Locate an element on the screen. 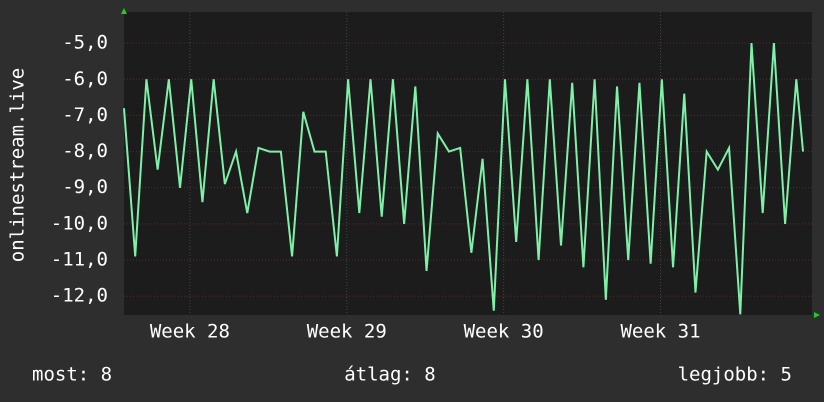 This screenshot has height=402, width=824. x-tick-label: Week 29 is located at coordinates (347, 332).